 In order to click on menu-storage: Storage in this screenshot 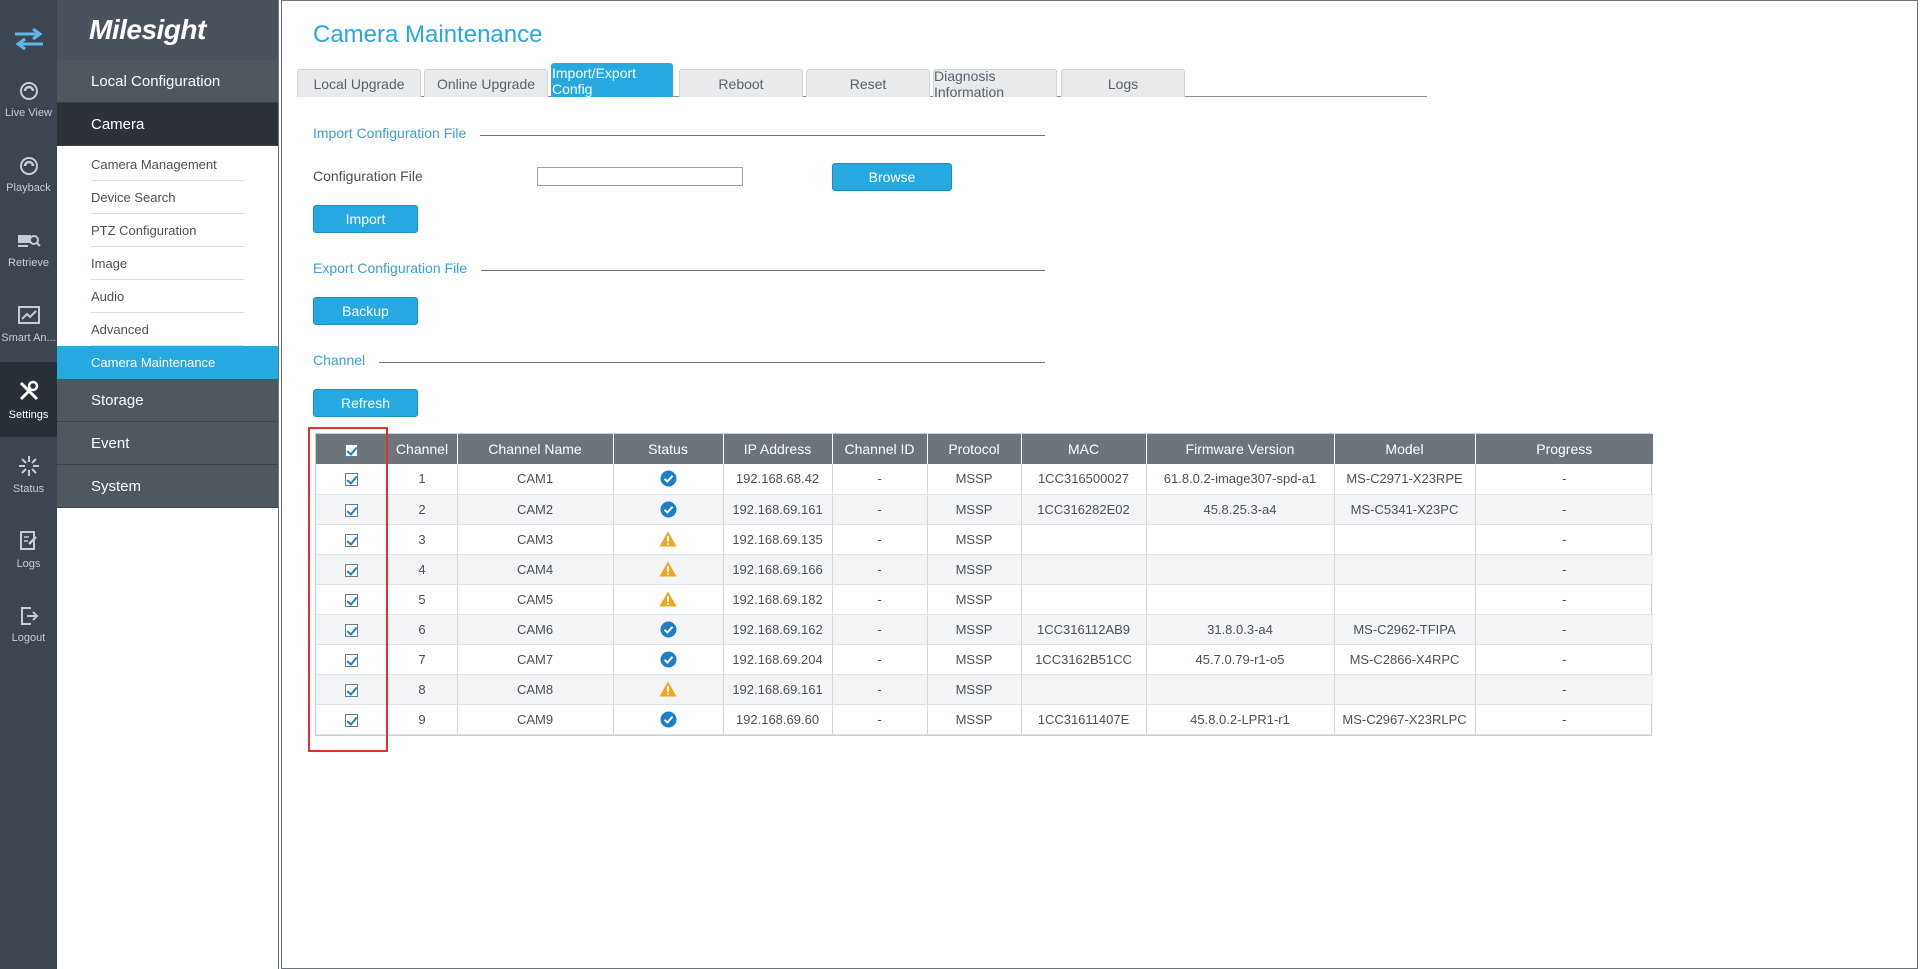, I will do `click(167, 400)`.